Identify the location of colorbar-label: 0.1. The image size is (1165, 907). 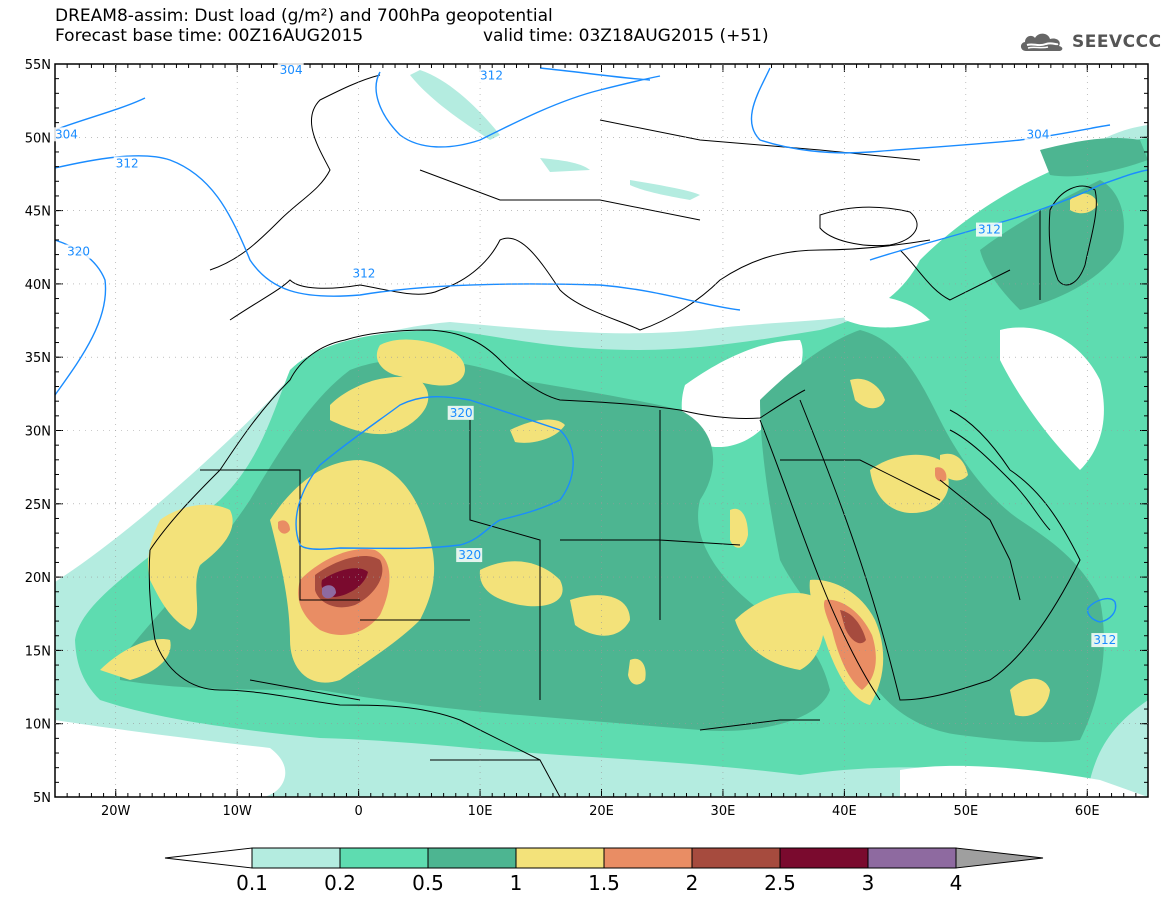
(252, 883).